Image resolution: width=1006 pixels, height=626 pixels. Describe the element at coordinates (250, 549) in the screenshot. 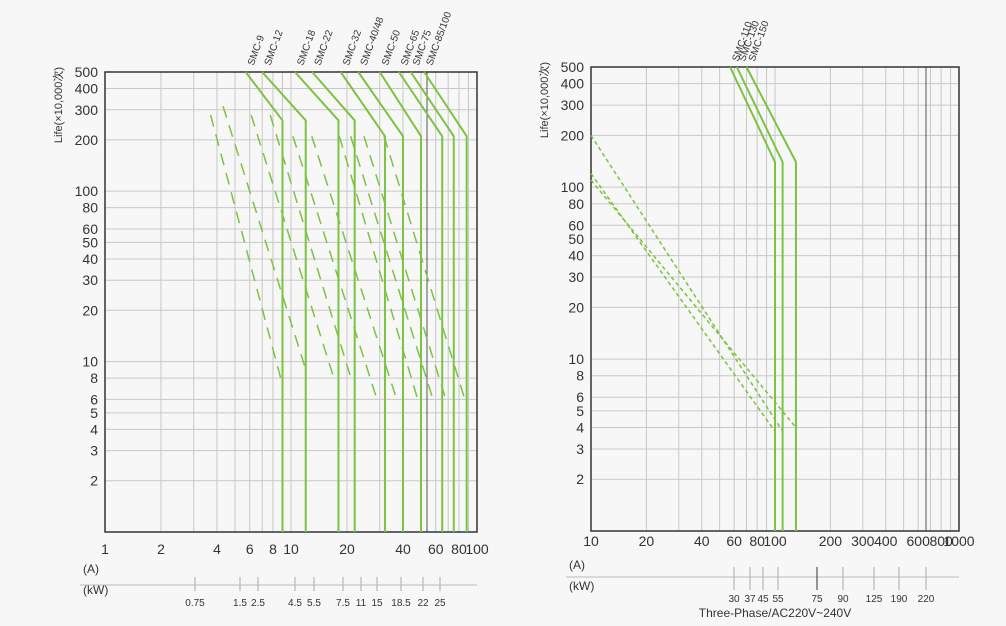

I see `x-tick-label: 6` at that location.